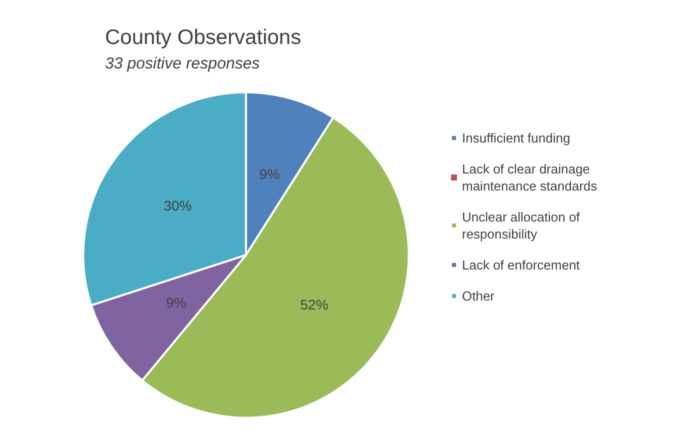  I want to click on chart-subtitle: 33 positive responses, so click(182, 64).